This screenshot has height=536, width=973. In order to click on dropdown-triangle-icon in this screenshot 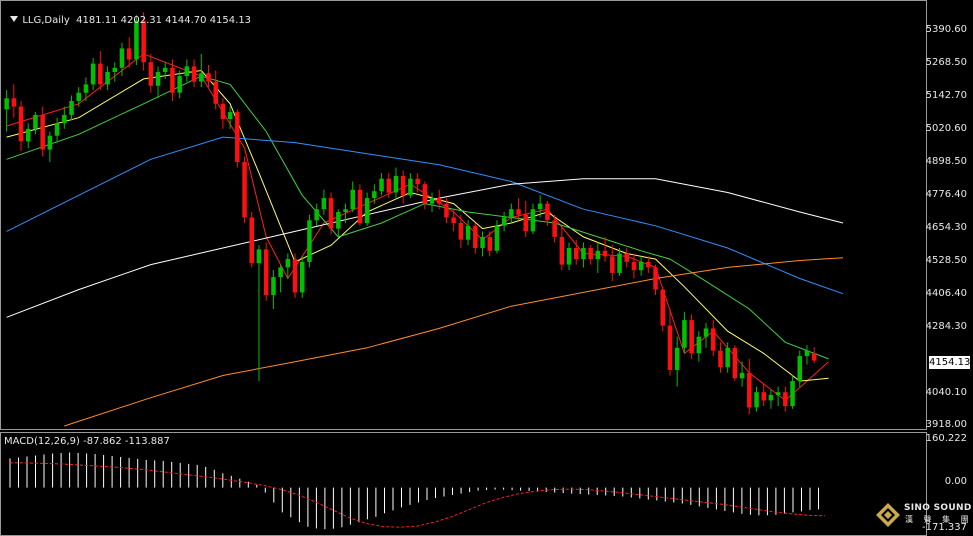, I will do `click(14, 19)`.